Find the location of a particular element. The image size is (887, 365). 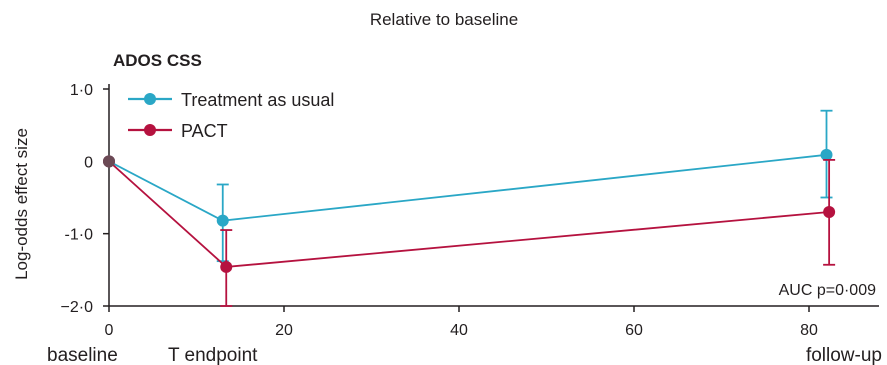

y-axis-label: Log-odds effect size is located at coordinates (21, 204).